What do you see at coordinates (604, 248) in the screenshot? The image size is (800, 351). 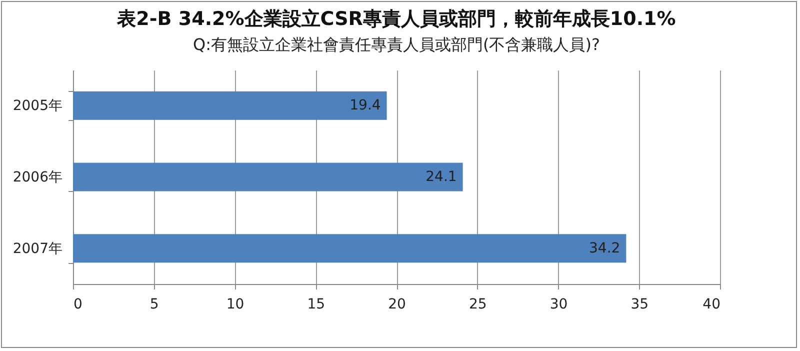 I see `data-label: 34.2` at bounding box center [604, 248].